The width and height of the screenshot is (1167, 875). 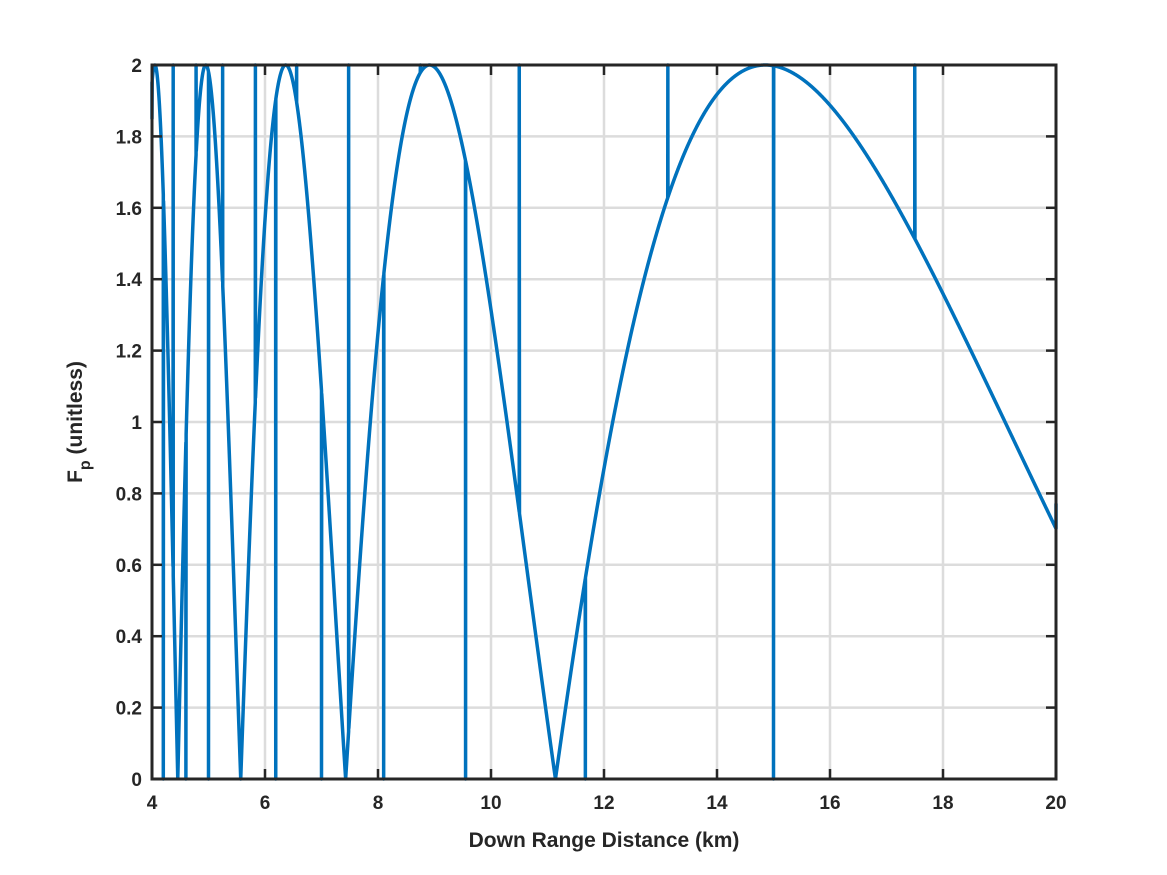 What do you see at coordinates (129, 566) in the screenshot?
I see `y-tick-label: 0.6` at bounding box center [129, 566].